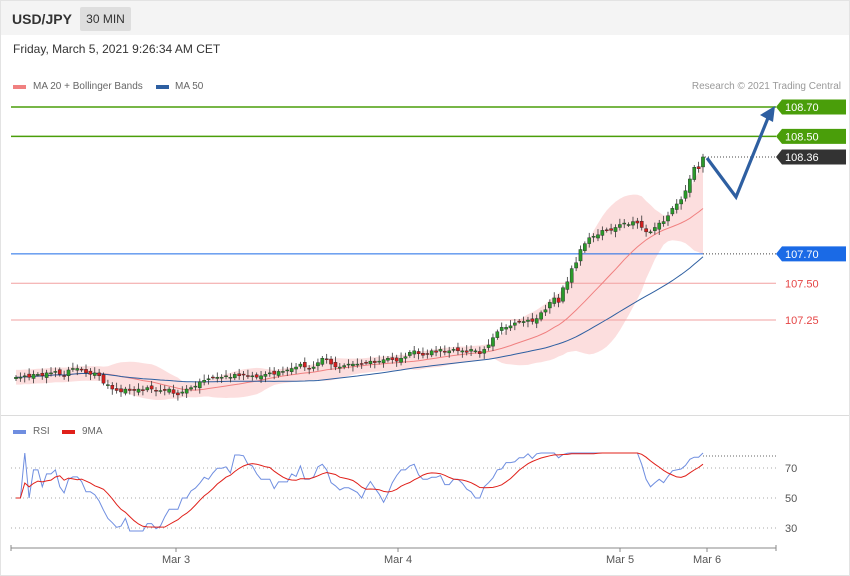  Describe the element at coordinates (791, 469) in the screenshot. I see `rsi-level-label: 70` at that location.